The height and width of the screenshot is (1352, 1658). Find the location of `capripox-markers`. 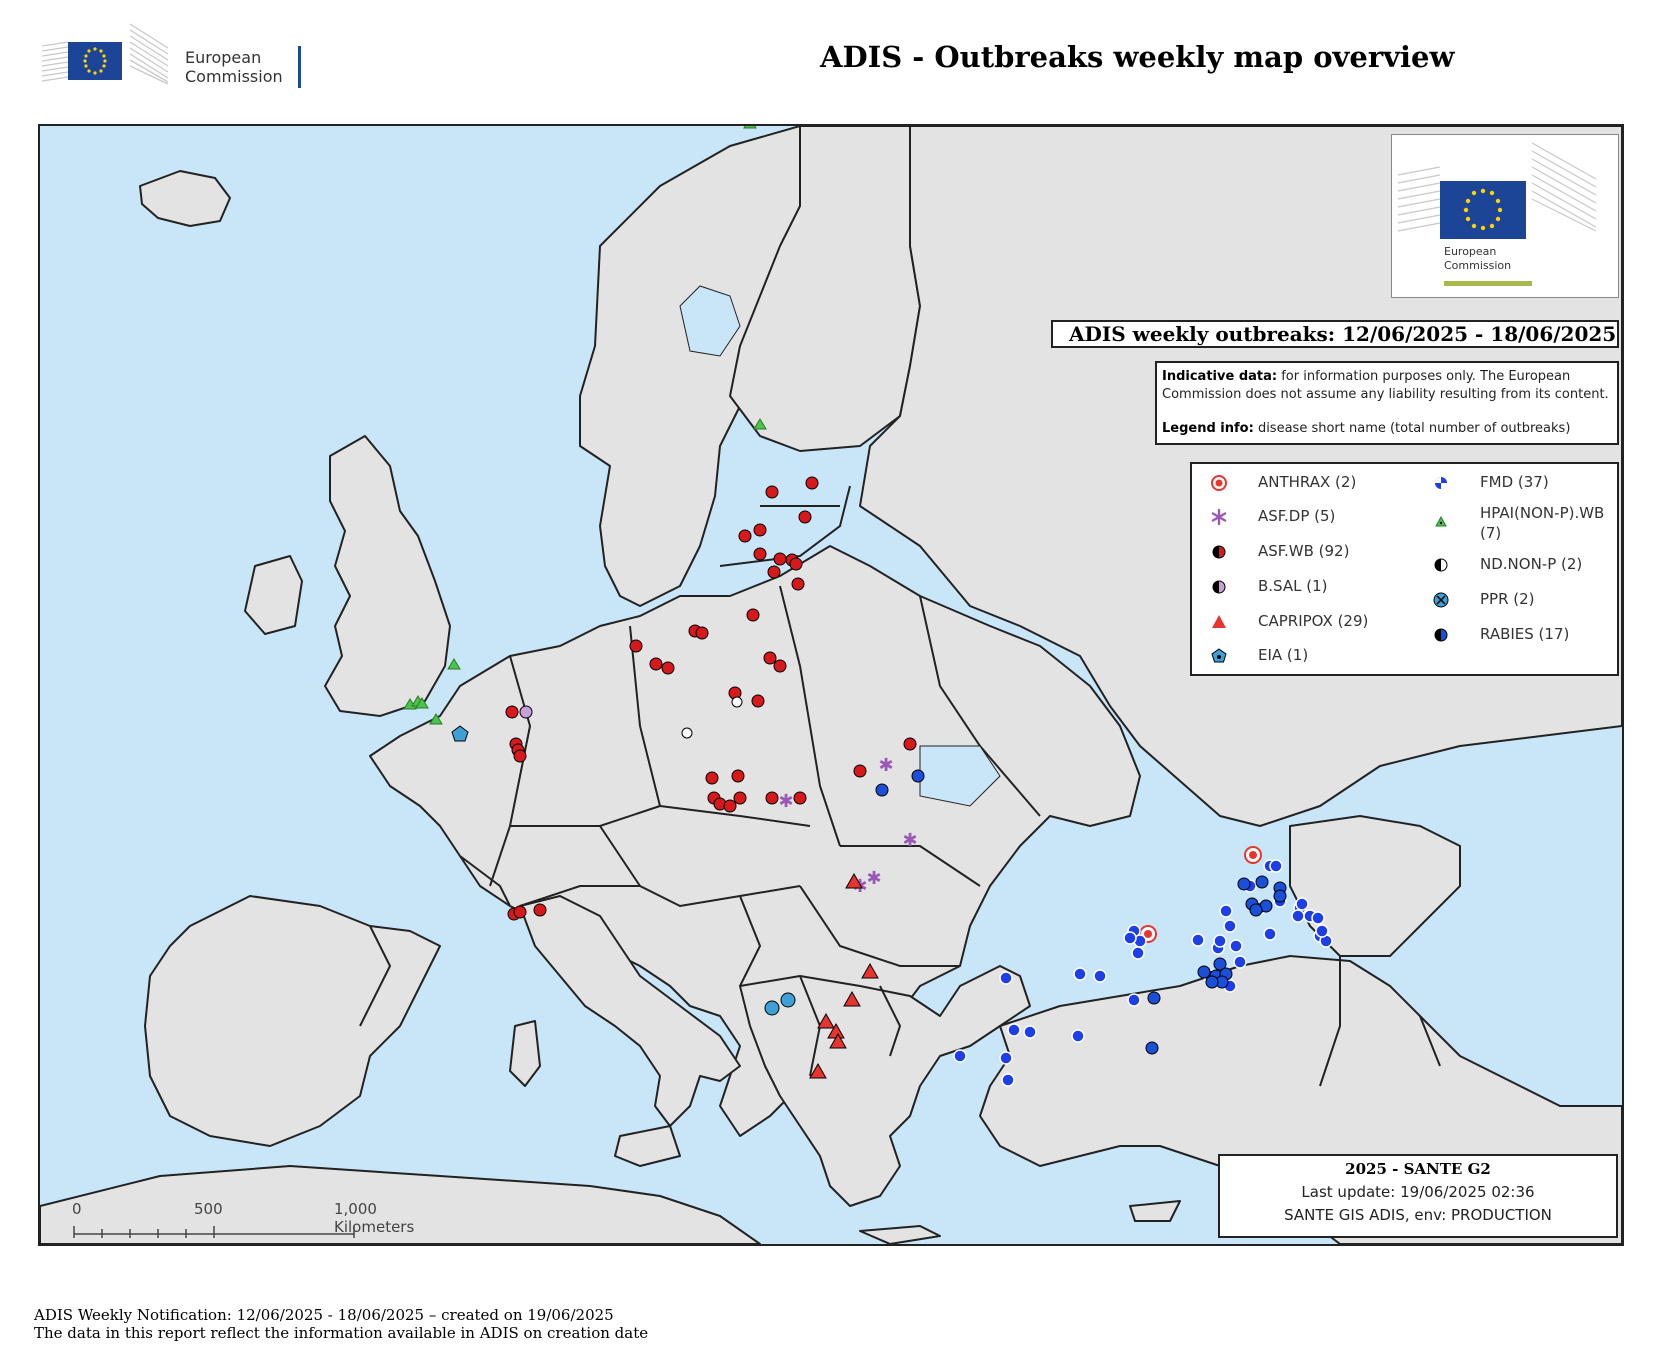

capripox-markers is located at coordinates (844, 975).